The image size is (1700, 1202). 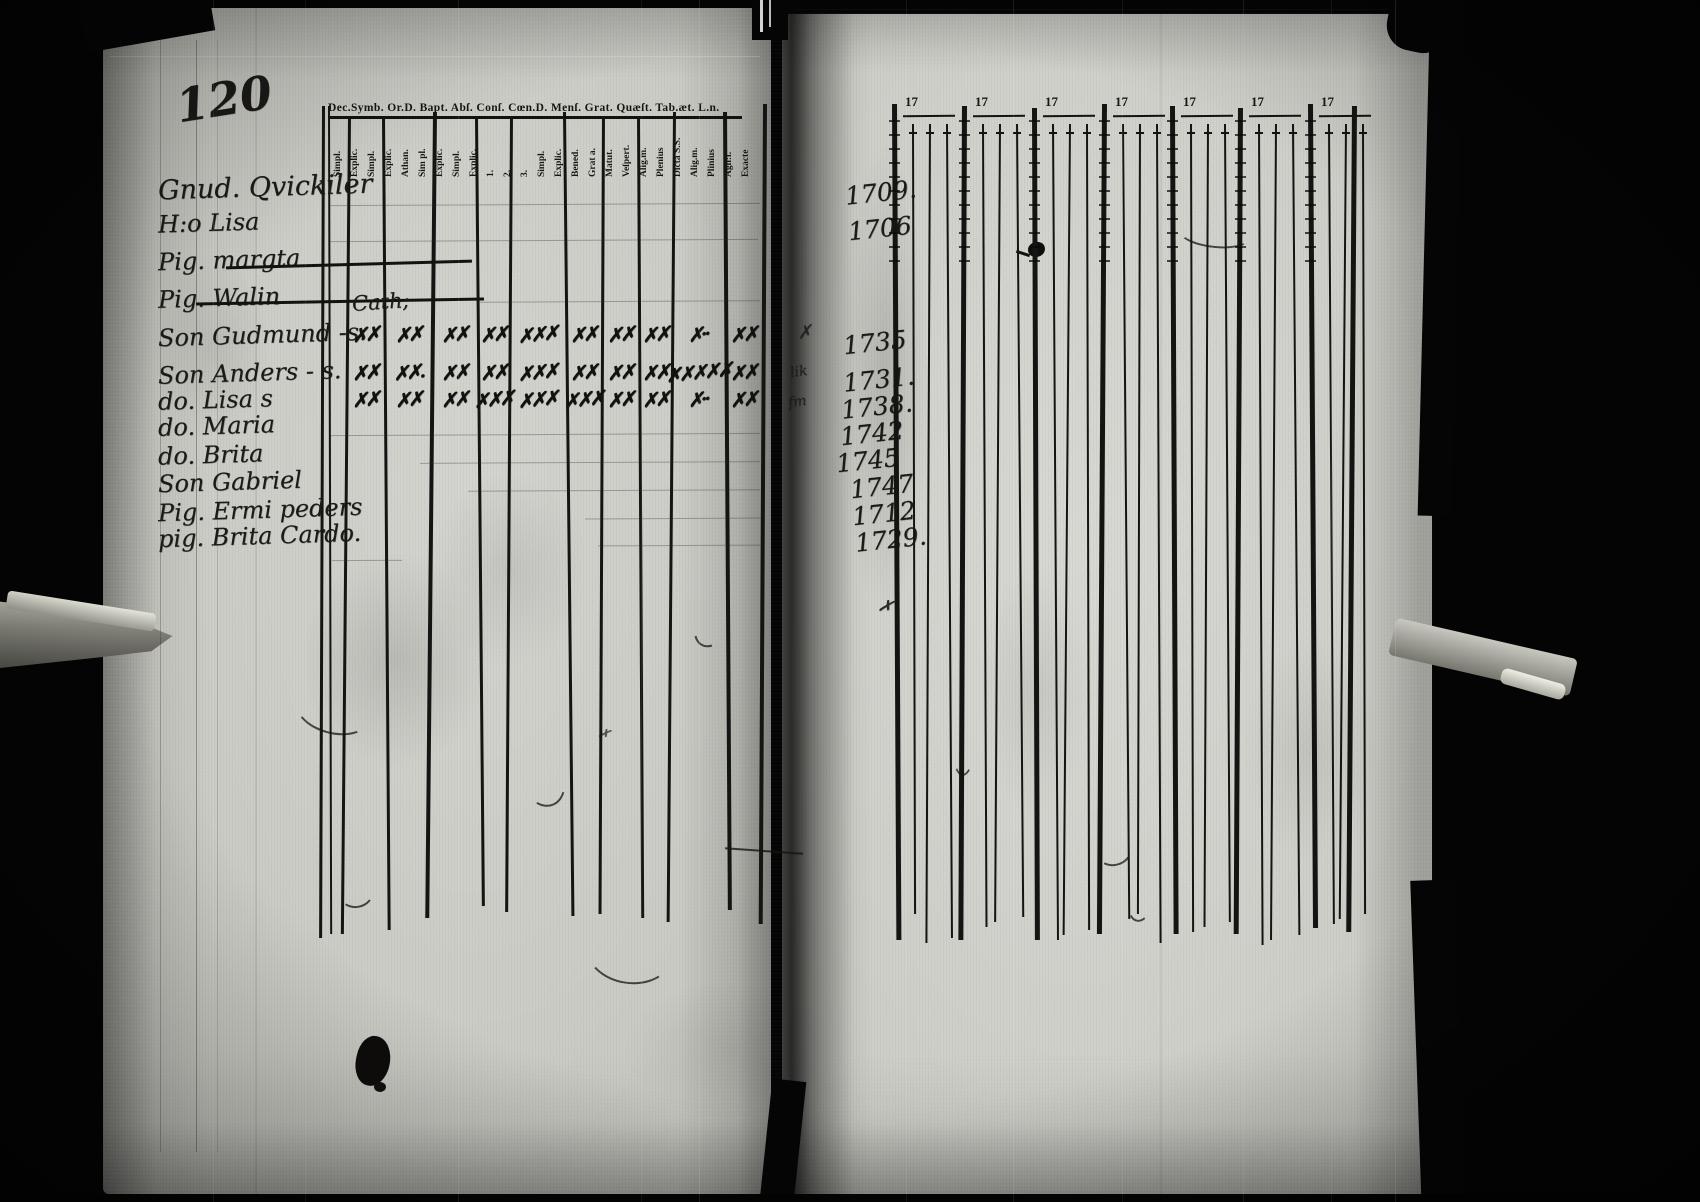 What do you see at coordinates (381, 302) in the screenshot?
I see `row-note: Cath;` at bounding box center [381, 302].